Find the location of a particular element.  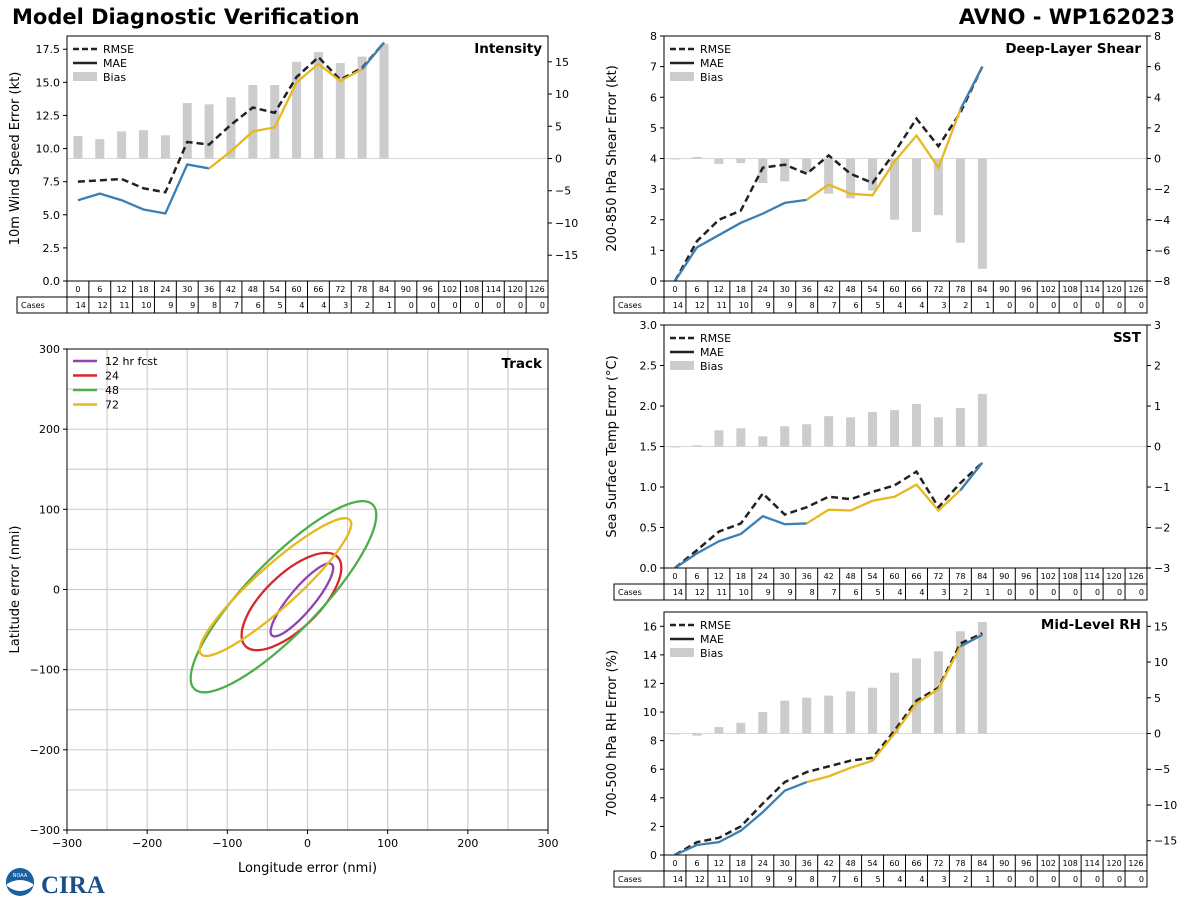

rh-case-count: 5 is located at coordinates (877, 879).